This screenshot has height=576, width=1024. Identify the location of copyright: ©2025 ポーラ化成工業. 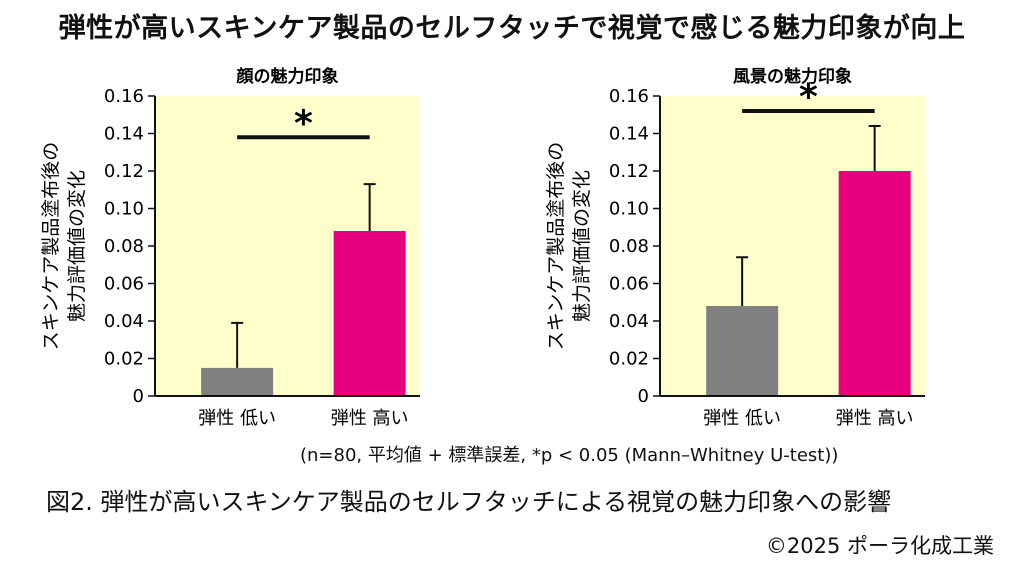
(879, 546).